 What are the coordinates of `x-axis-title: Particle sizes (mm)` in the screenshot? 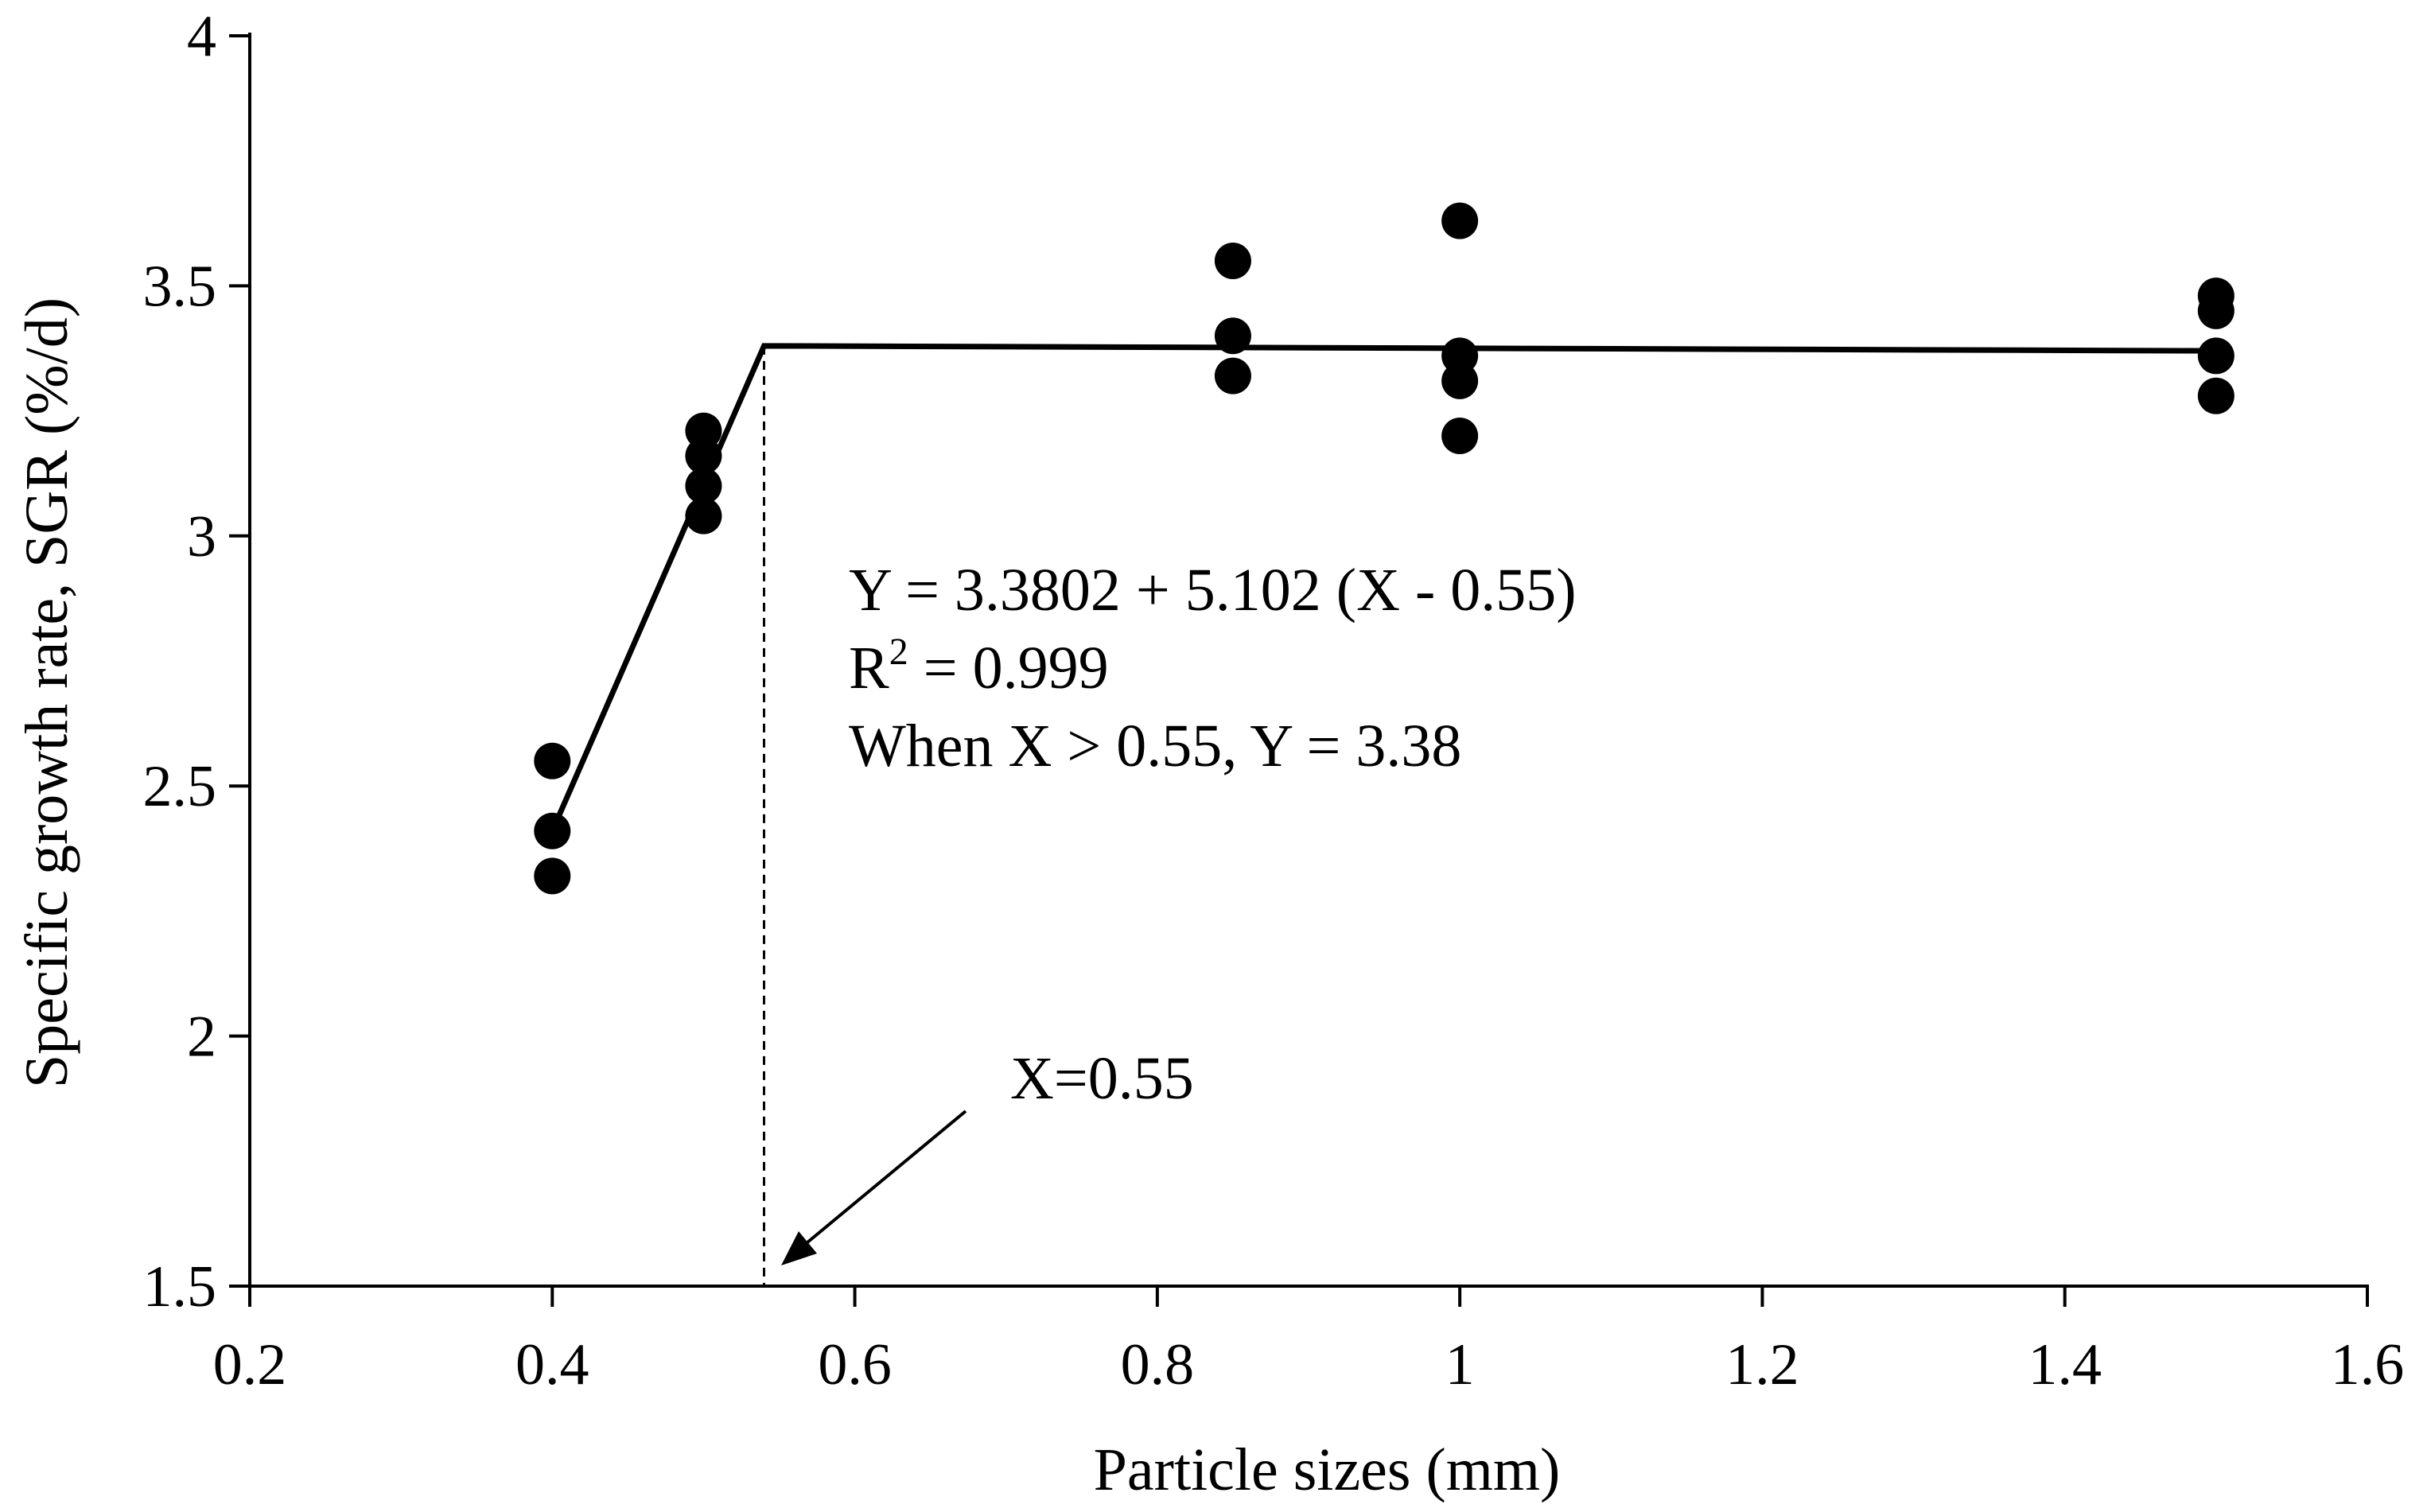 It's located at (1328, 1470).